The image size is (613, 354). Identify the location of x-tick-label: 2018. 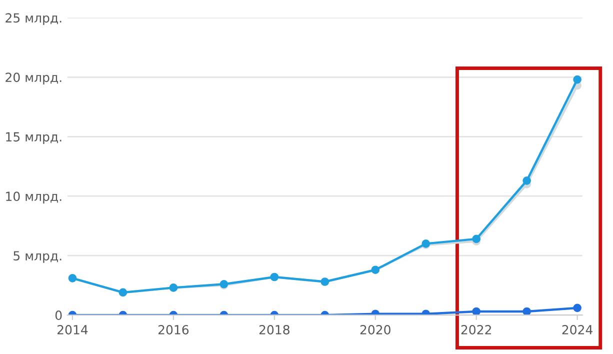
(274, 329).